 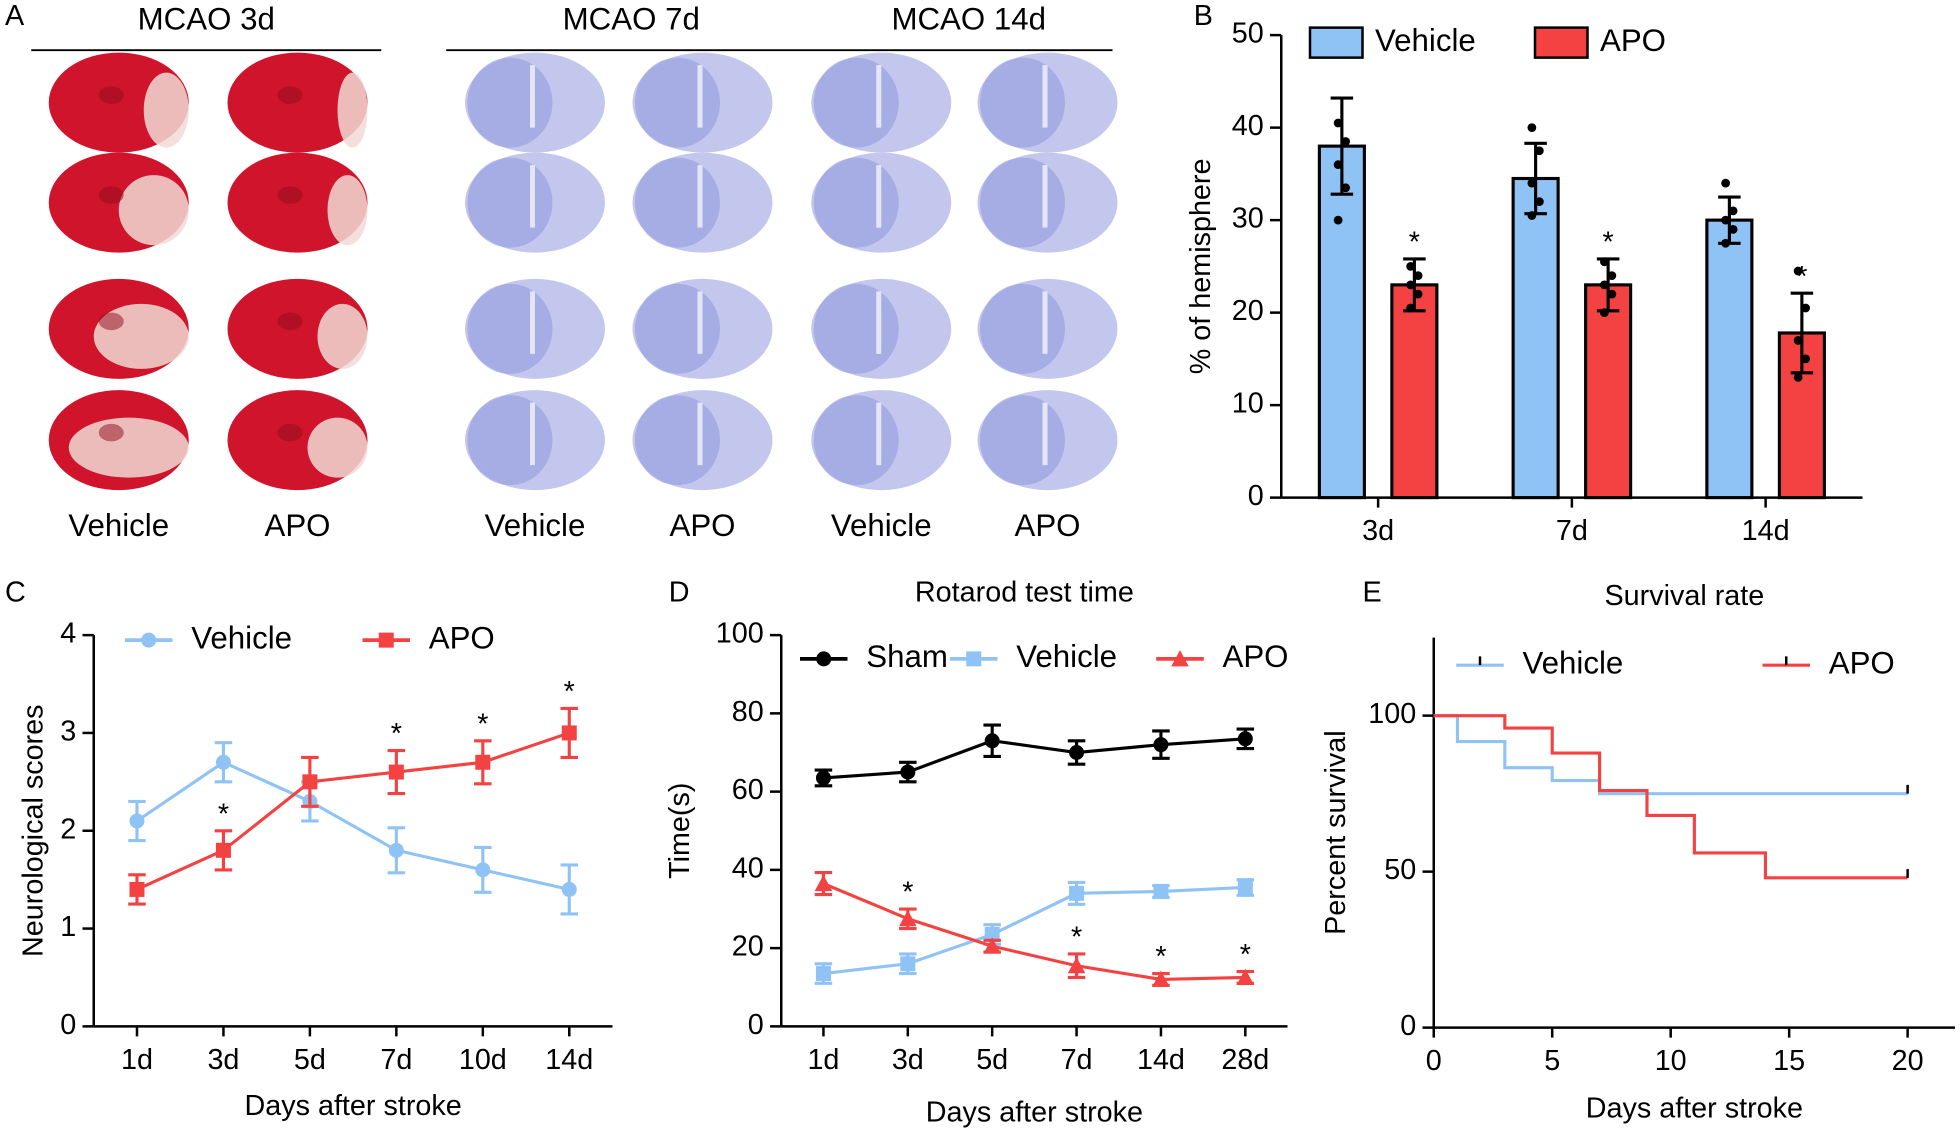 What do you see at coordinates (68, 732) in the screenshot?
I see `y-tick-label: 3` at bounding box center [68, 732].